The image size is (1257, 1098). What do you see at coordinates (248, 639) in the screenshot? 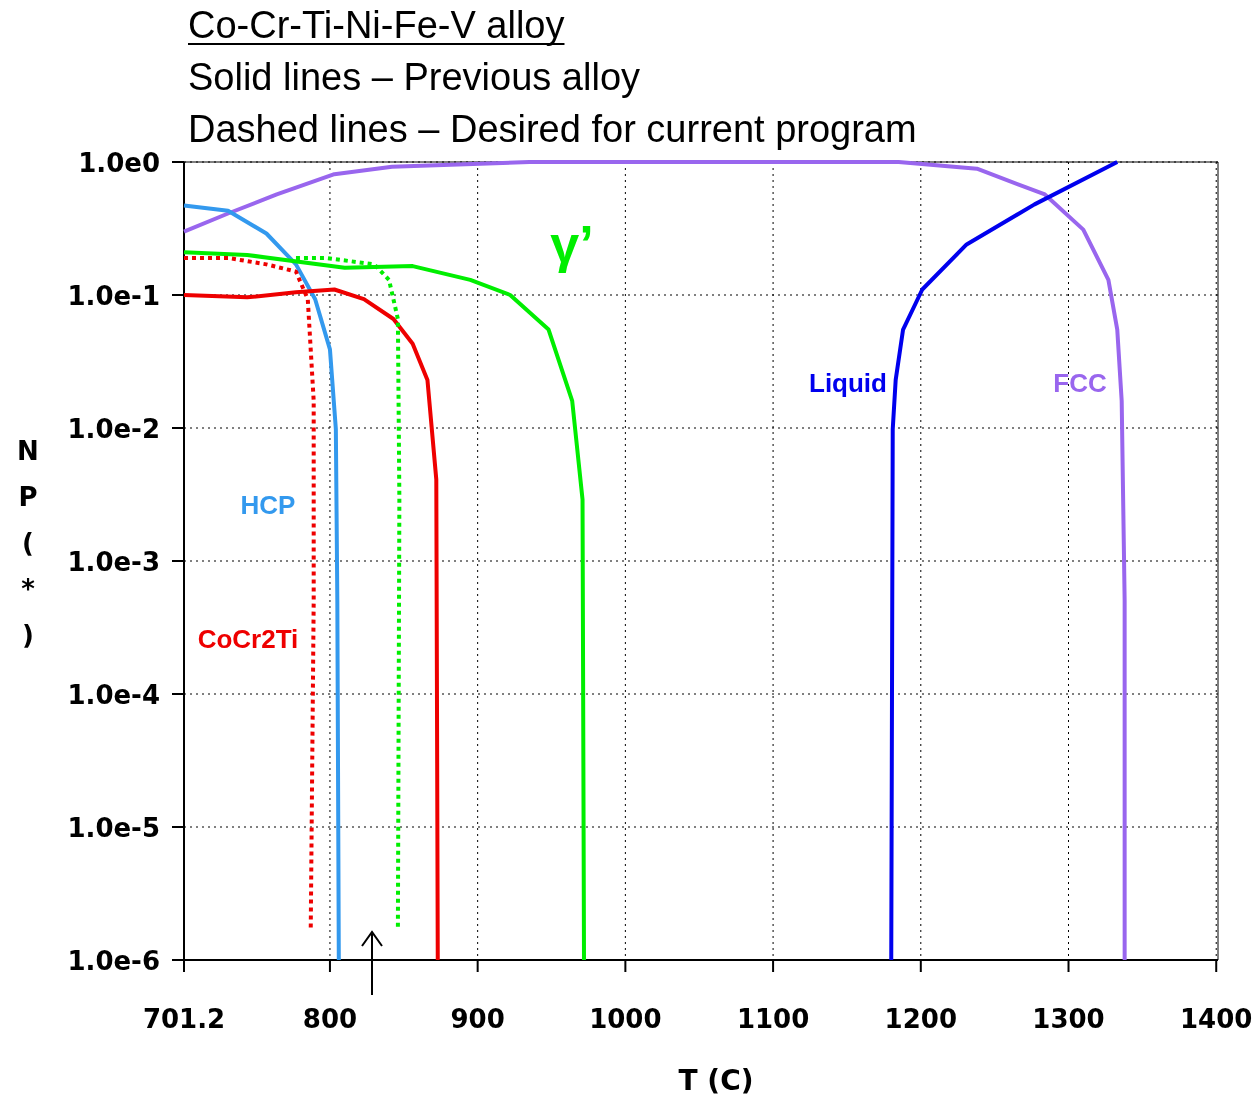
I see `text: CoCr2Ti` at bounding box center [248, 639].